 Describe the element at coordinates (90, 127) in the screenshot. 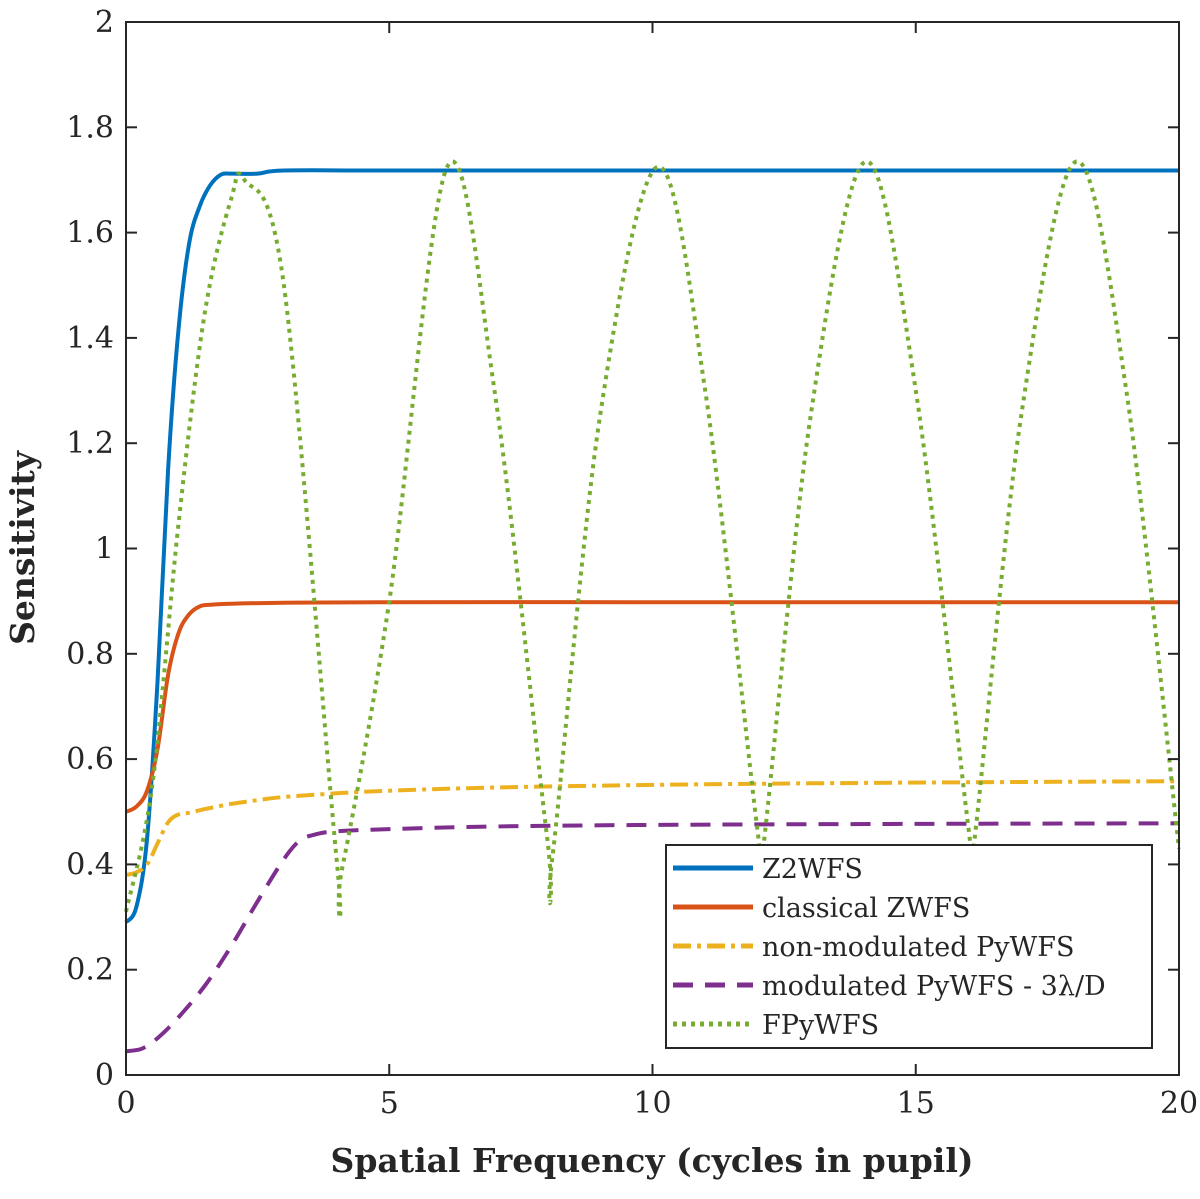

I see `y-tick-label: 1.8` at that location.